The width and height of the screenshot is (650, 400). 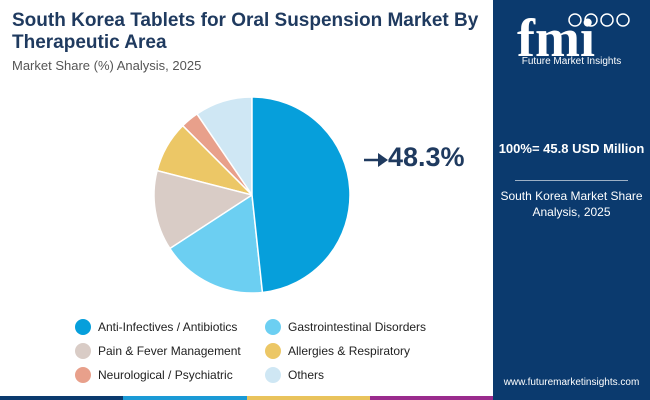 What do you see at coordinates (107, 65) in the screenshot?
I see `chart-subtitle: Market Share (%) Analysis, 2025` at bounding box center [107, 65].